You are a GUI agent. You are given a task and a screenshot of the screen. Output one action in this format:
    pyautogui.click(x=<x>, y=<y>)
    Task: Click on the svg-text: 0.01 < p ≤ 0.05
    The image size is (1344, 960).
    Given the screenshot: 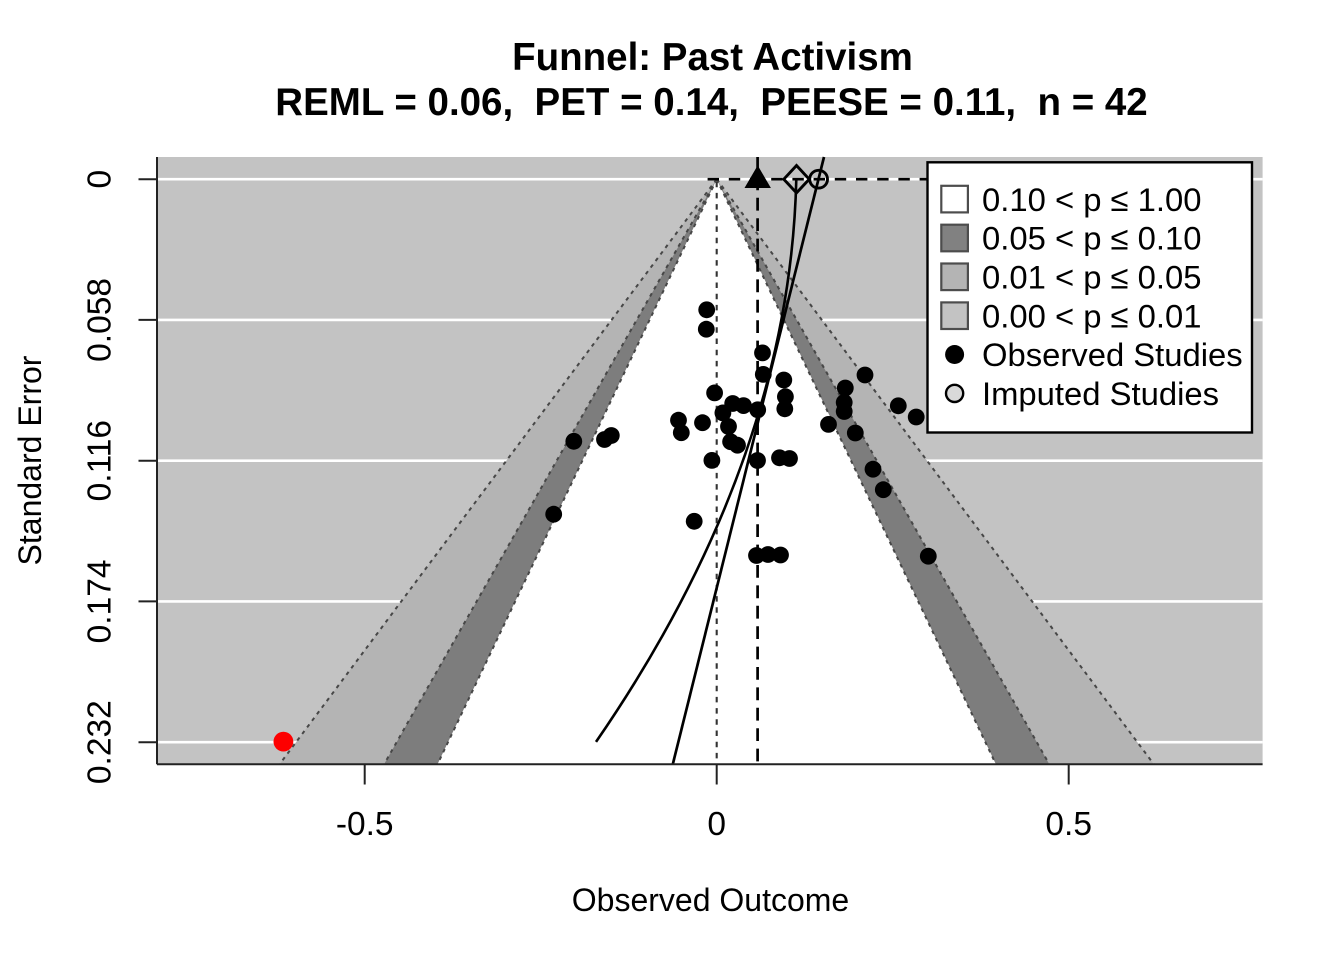 What is the action you would take?
    pyautogui.click(x=1092, y=277)
    